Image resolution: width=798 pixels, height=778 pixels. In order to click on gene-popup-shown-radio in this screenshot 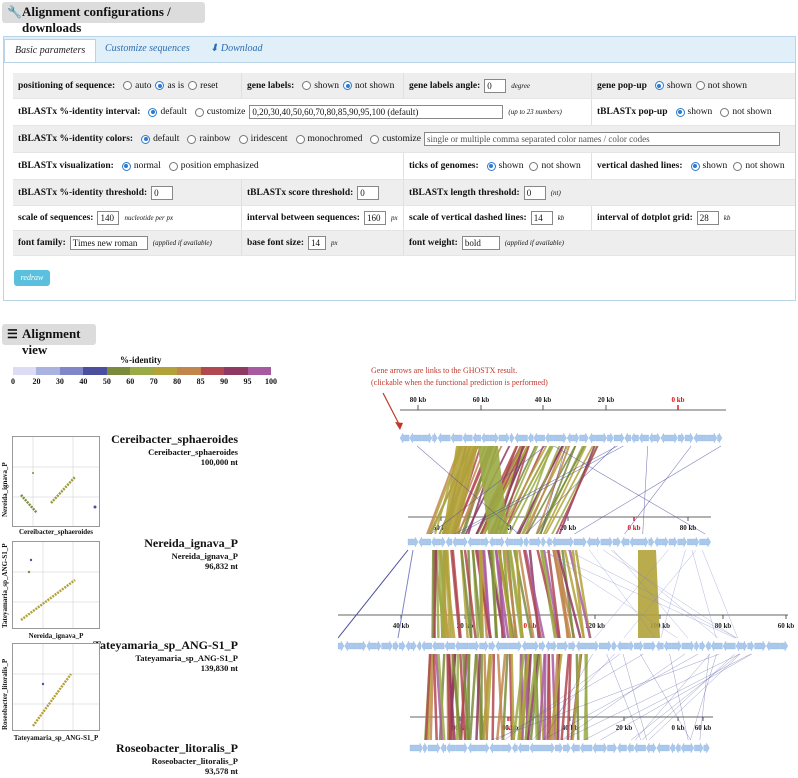, I will do `click(659, 85)`.